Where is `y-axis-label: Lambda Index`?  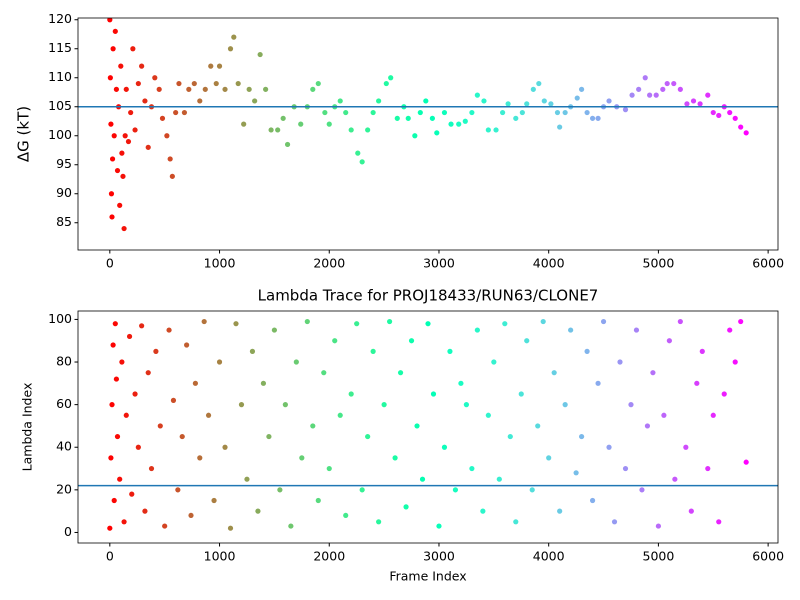
y-axis-label: Lambda Index is located at coordinates (27, 427).